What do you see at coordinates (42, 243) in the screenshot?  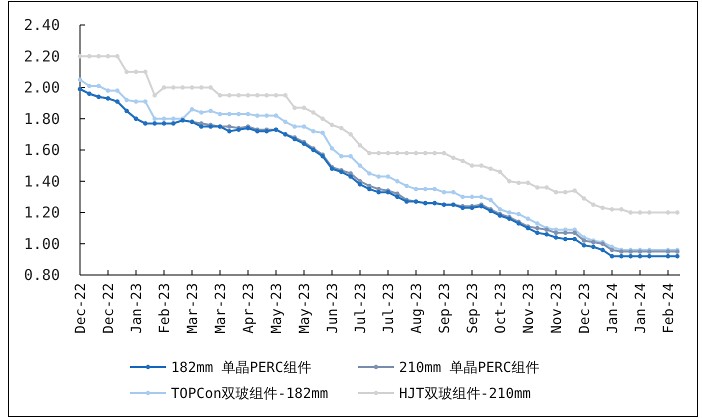 I see `y-tick-label: 1.00` at bounding box center [42, 243].